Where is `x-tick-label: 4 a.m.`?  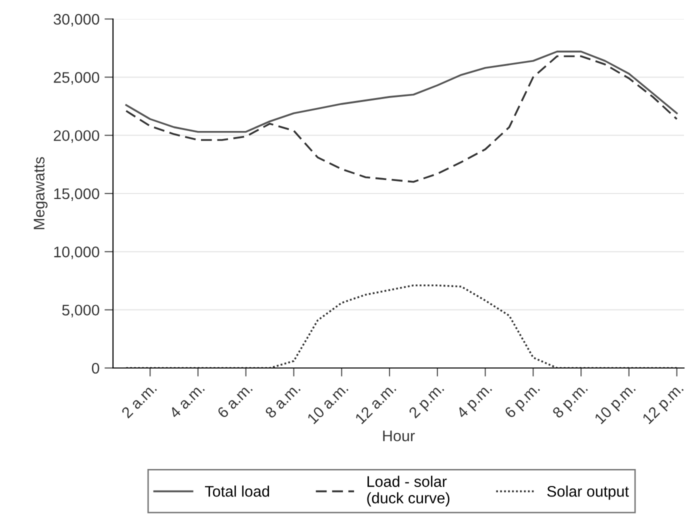 x-tick-label: 4 a.m. is located at coordinates (186, 400).